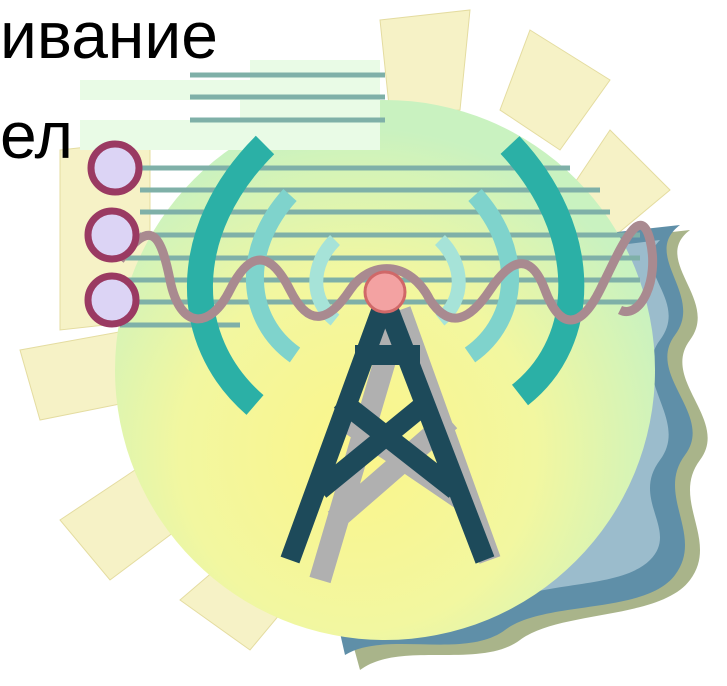 This screenshot has width=727, height=686. I want to click on text-line: ел, so click(37, 135).